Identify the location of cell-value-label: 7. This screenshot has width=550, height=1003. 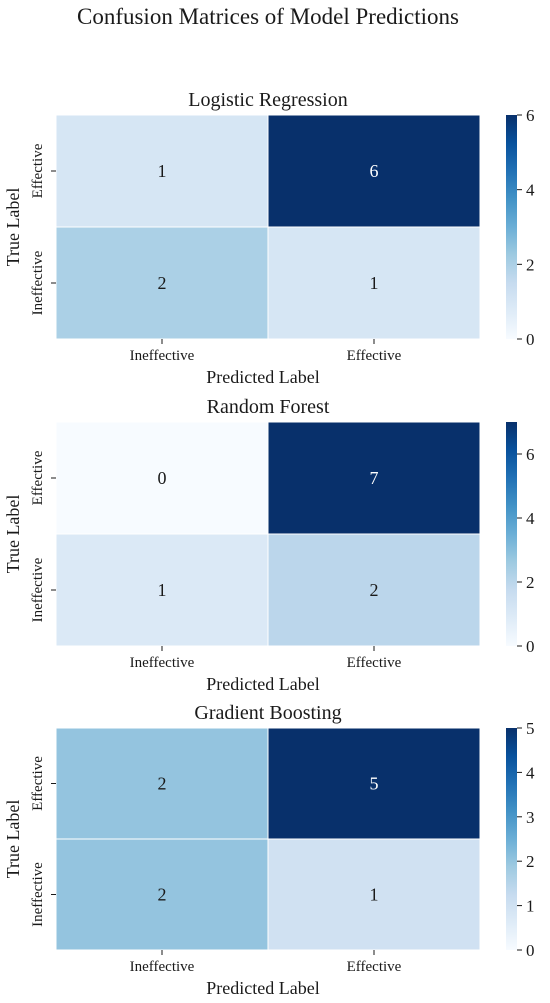
(374, 478).